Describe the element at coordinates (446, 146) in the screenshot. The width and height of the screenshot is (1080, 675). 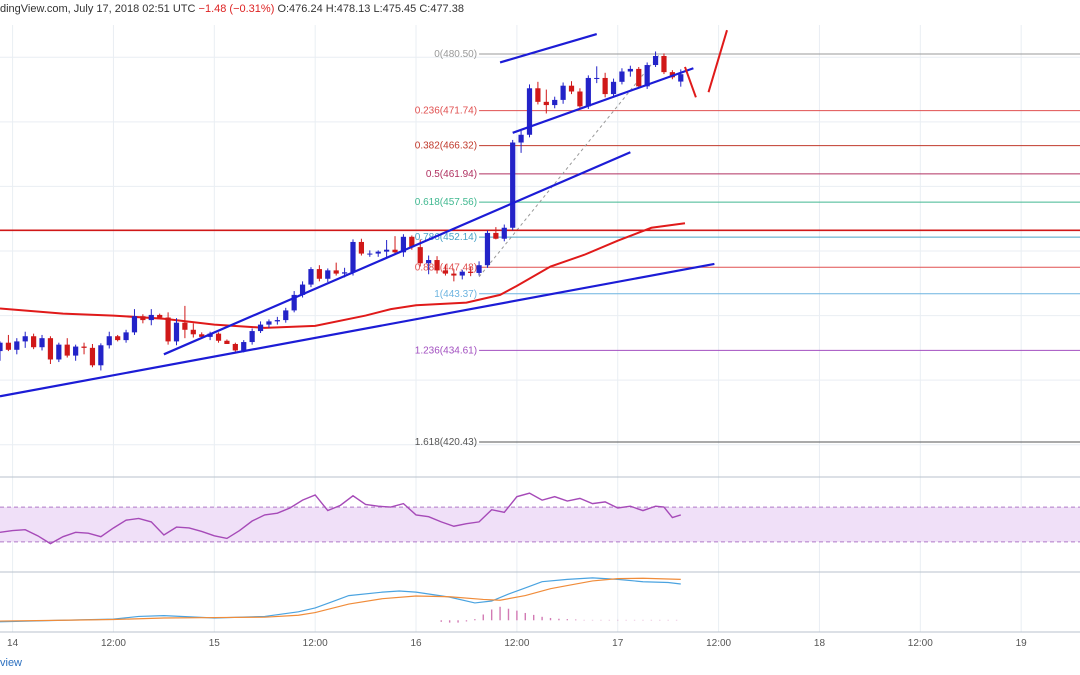
I see `fib-level-label: 0.382(466.32)` at that location.